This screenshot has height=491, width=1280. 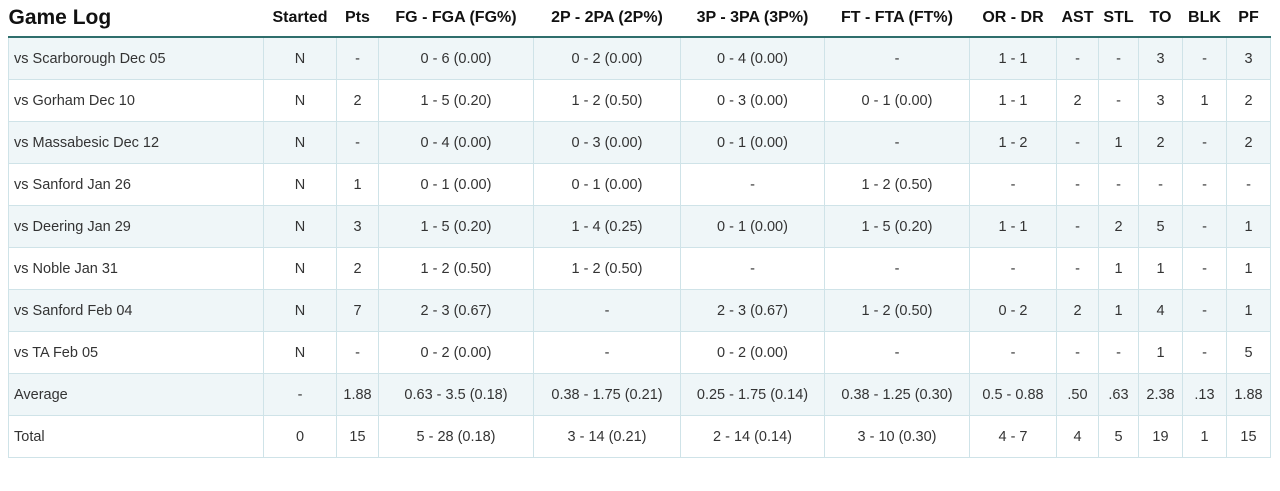 I want to click on pf-cell: 5, so click(x=1248, y=352).